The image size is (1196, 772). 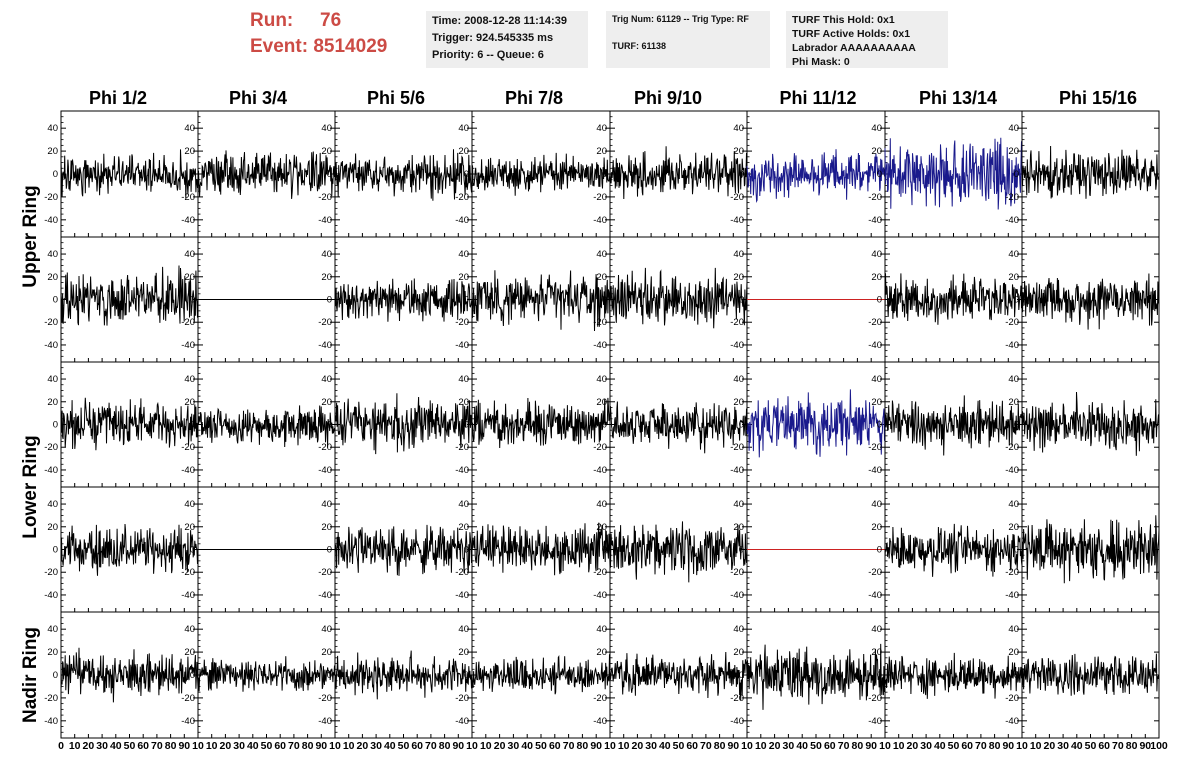 What do you see at coordinates (395, 424) in the screenshot?
I see `panel-r3-c3: 40 20 0 -20 -40` at bounding box center [395, 424].